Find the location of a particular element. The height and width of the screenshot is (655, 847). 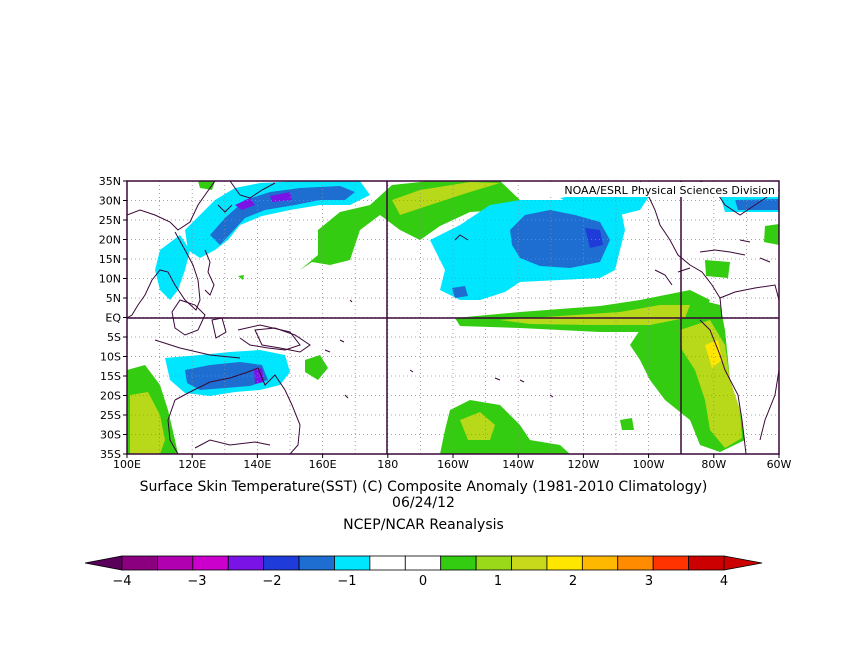

lat-tick-label: 10N is located at coordinates (110, 279).